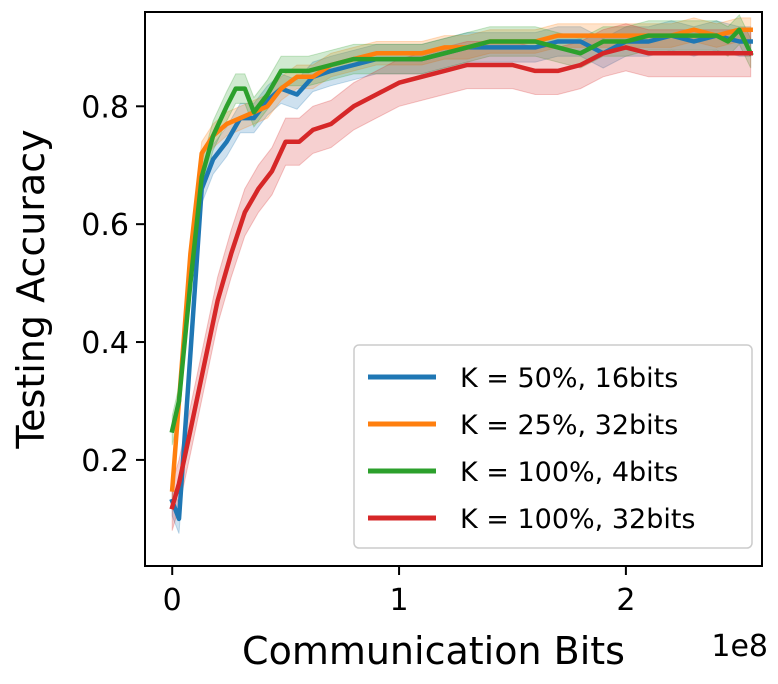 The image size is (778, 684). Describe the element at coordinates (105, 225) in the screenshot. I see `y-tick-label: 0.6` at that location.